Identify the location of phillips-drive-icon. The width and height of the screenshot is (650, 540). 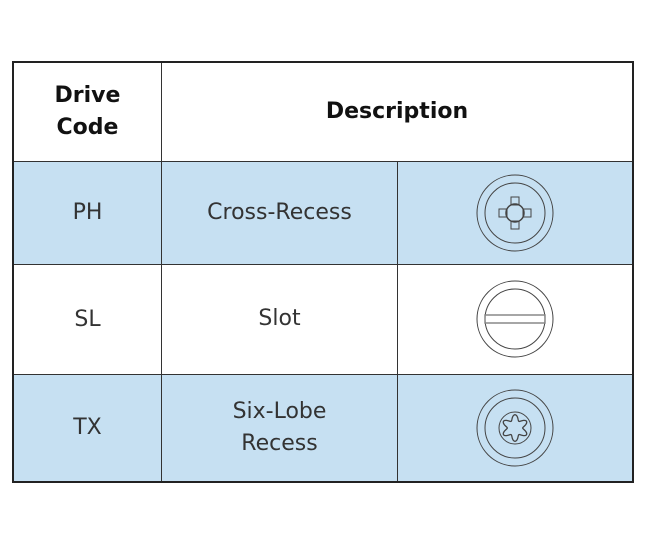
(515, 212).